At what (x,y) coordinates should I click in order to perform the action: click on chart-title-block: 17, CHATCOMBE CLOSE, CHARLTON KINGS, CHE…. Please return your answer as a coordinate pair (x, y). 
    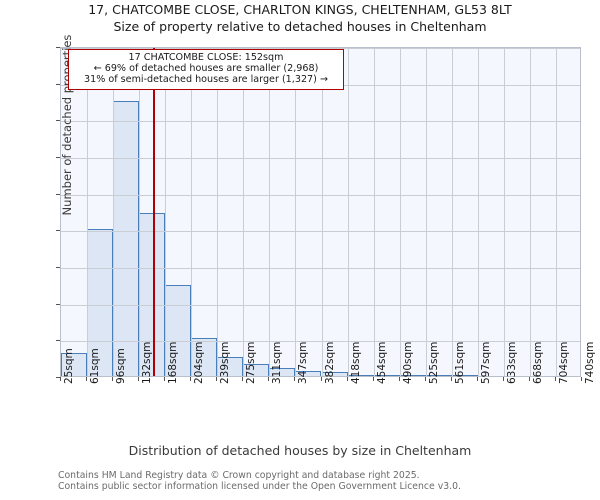
    Looking at the image, I should click on (300, 18).